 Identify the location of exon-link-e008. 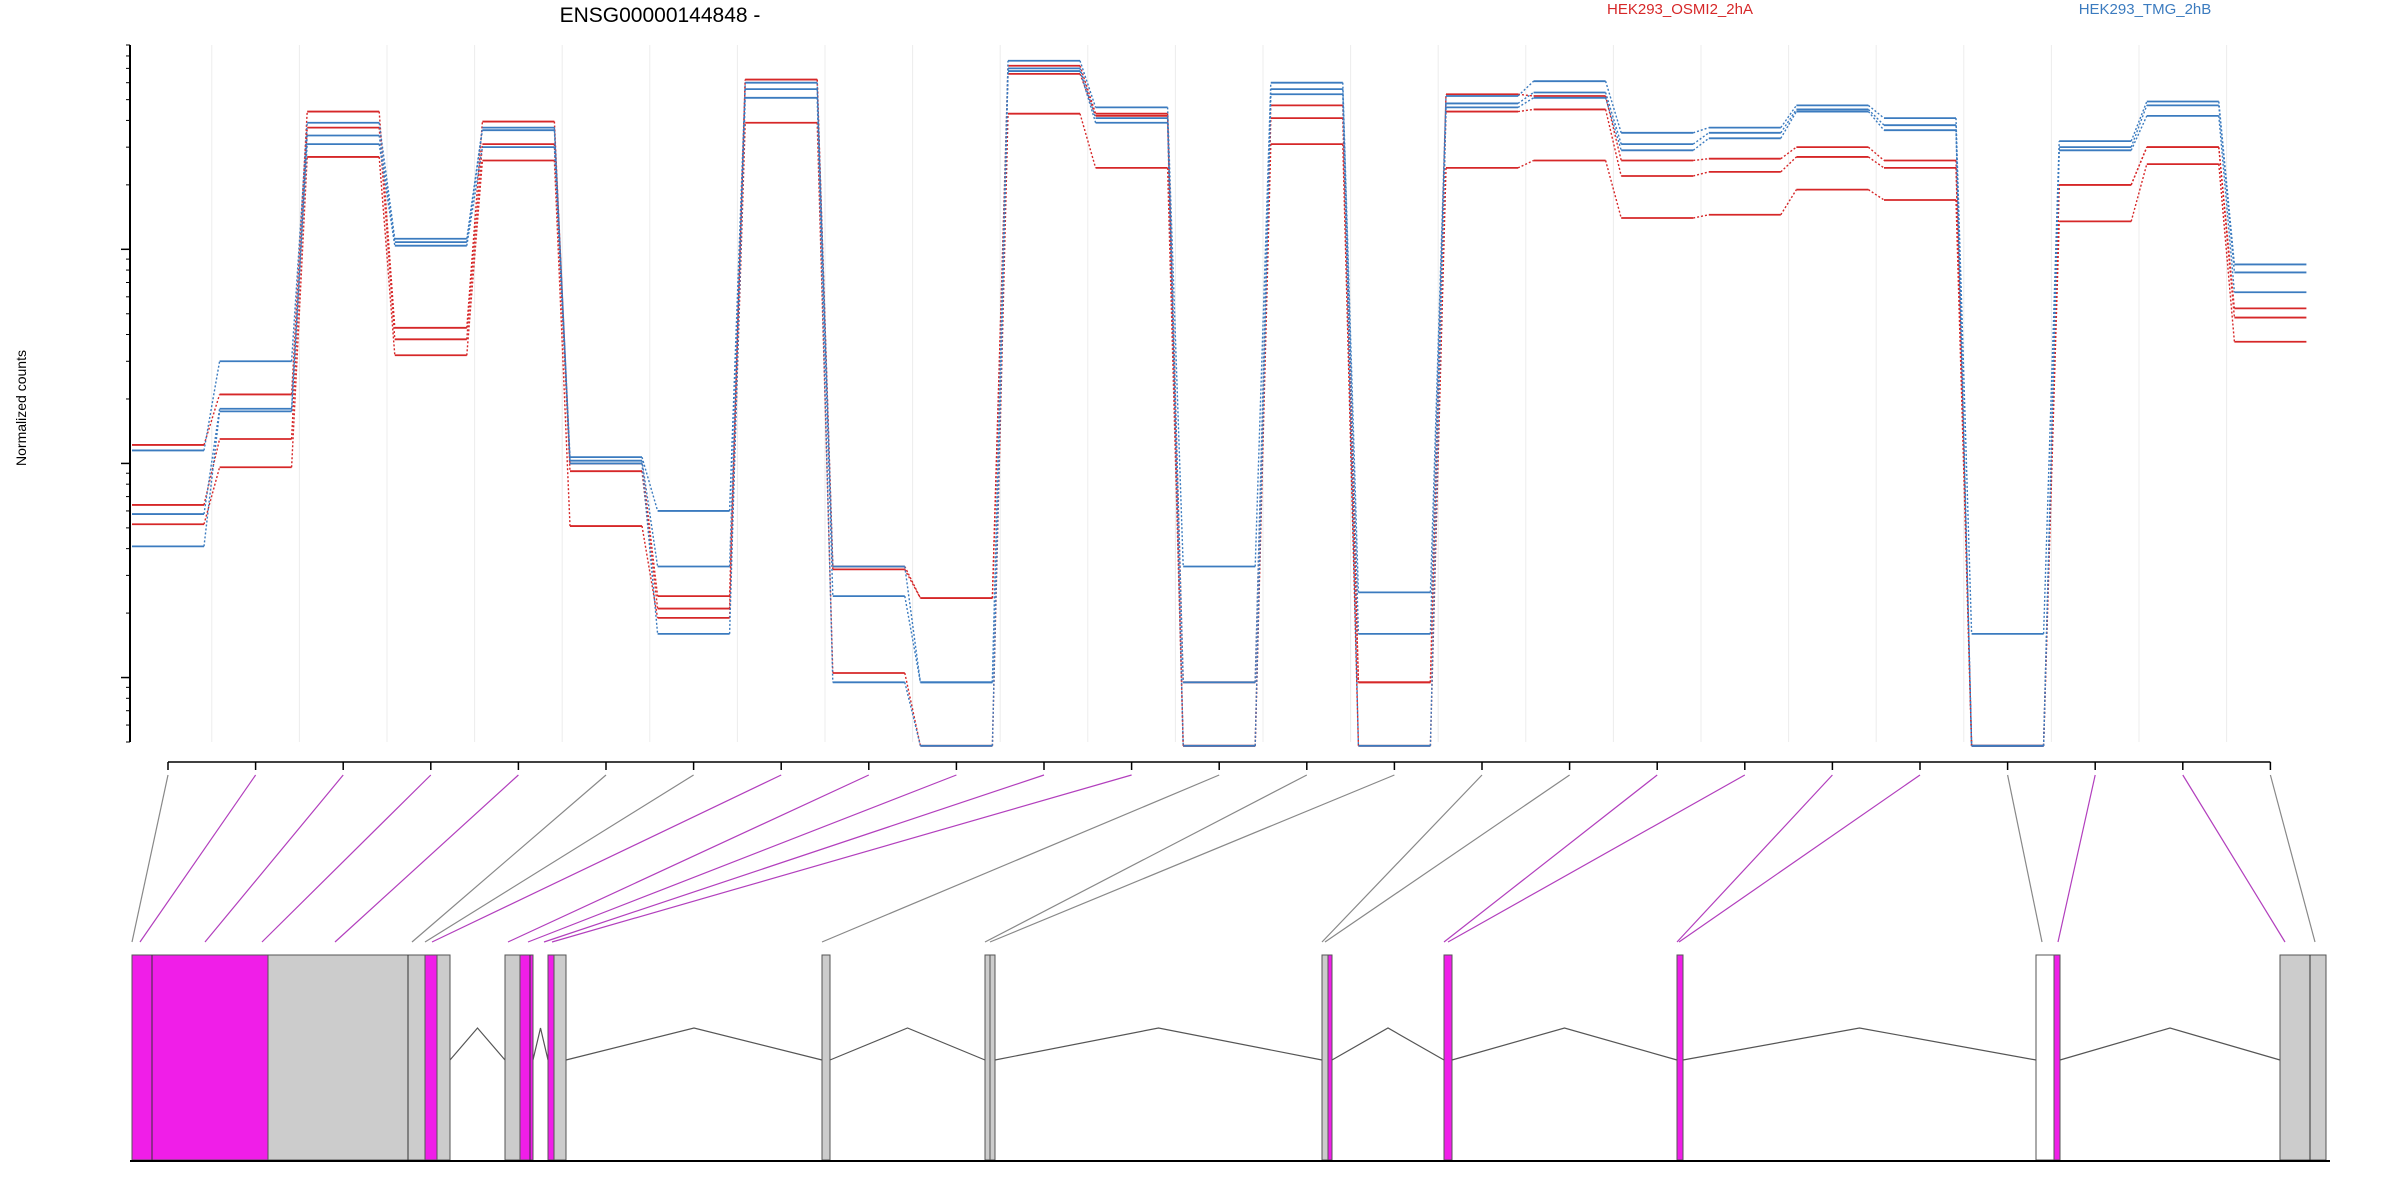
(606, 858).